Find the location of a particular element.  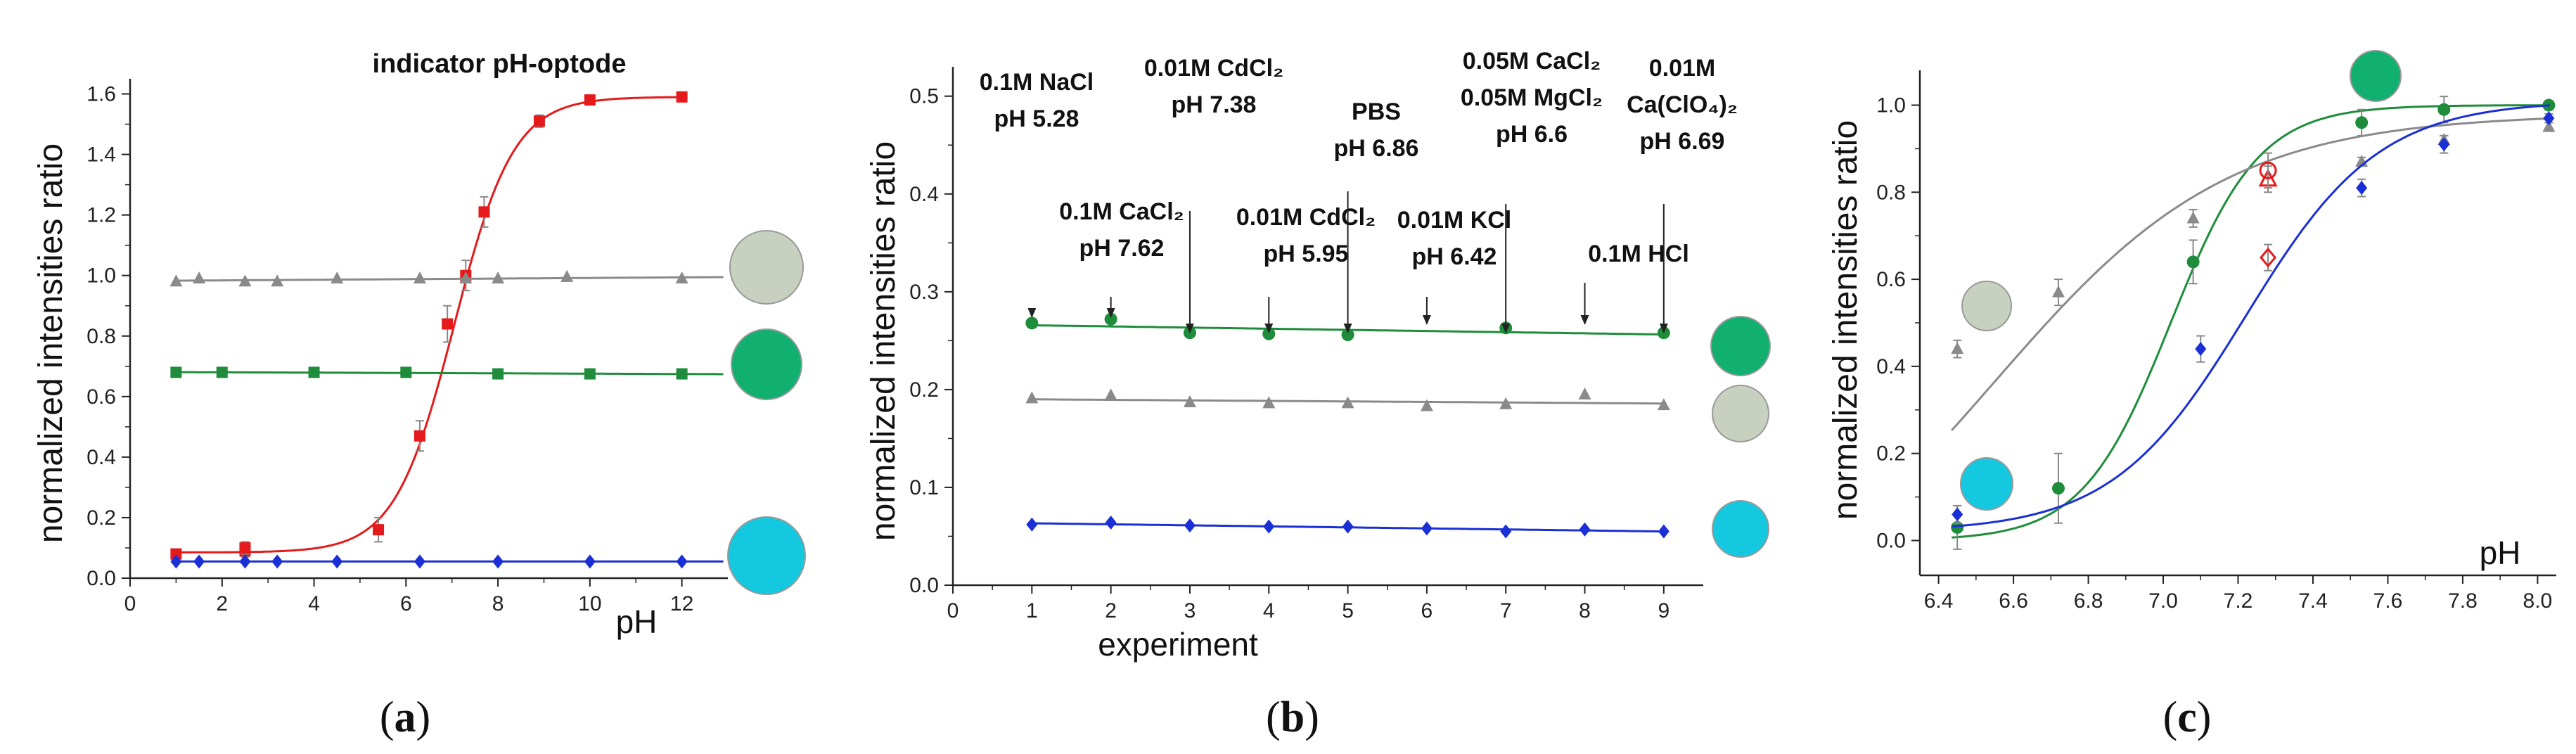

panel-a-xlabel: pH is located at coordinates (637, 621).